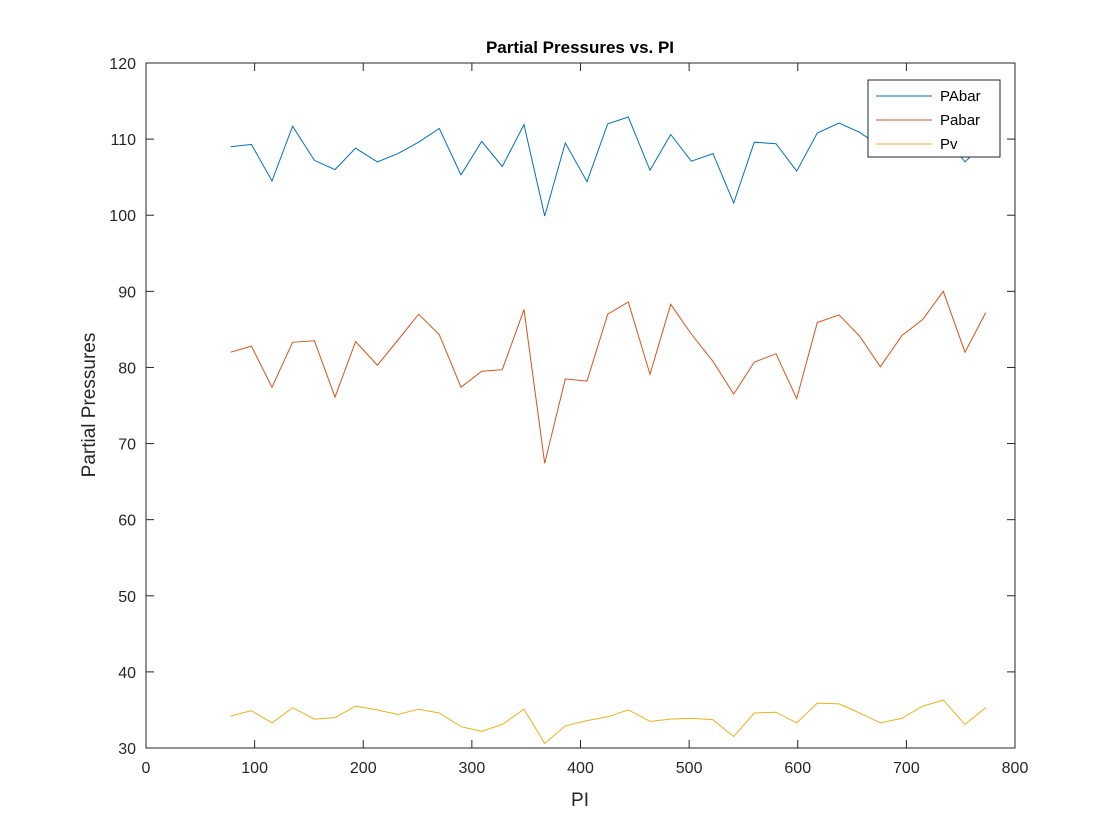 This screenshot has height=840, width=1120. I want to click on y-tick-label: 100, so click(122, 216).